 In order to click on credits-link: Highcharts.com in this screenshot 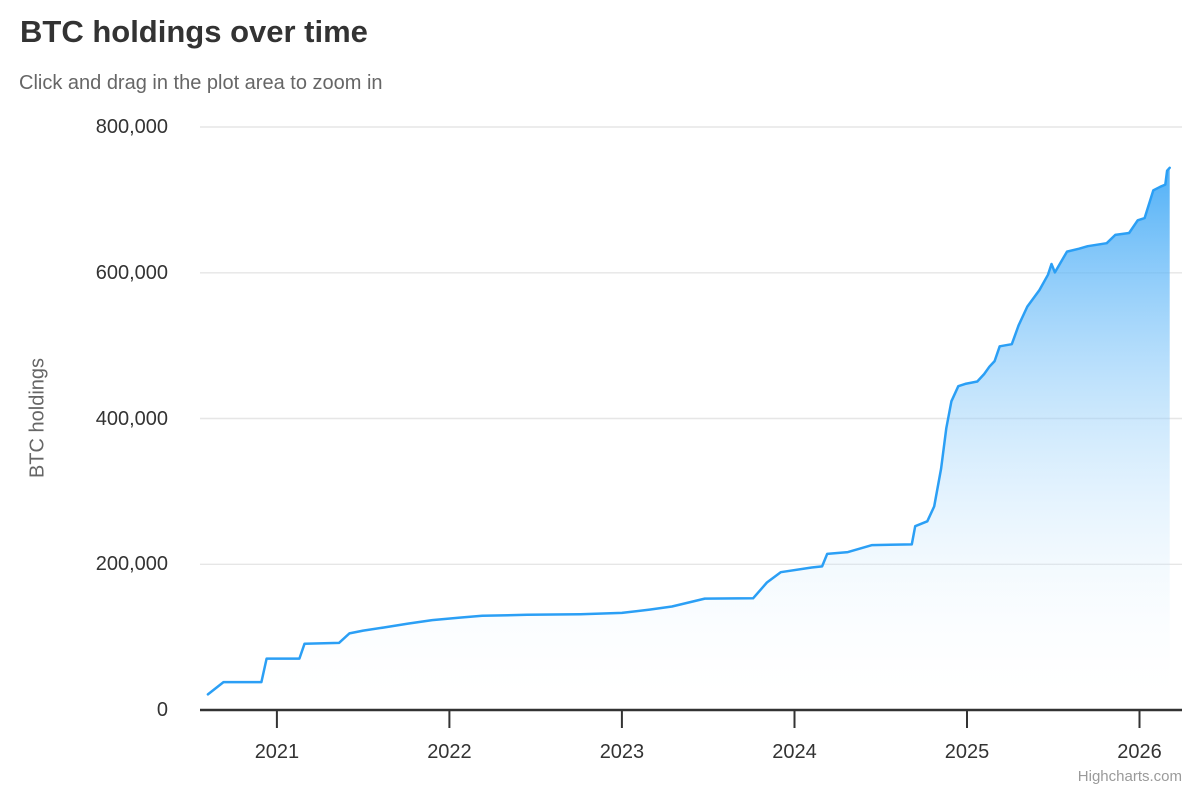, I will do `click(1129, 776)`.